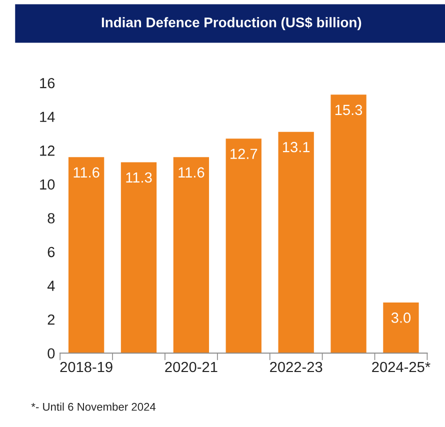 The height and width of the screenshot is (427, 445). What do you see at coordinates (51, 285) in the screenshot?
I see `y-tick-label: 4` at bounding box center [51, 285].